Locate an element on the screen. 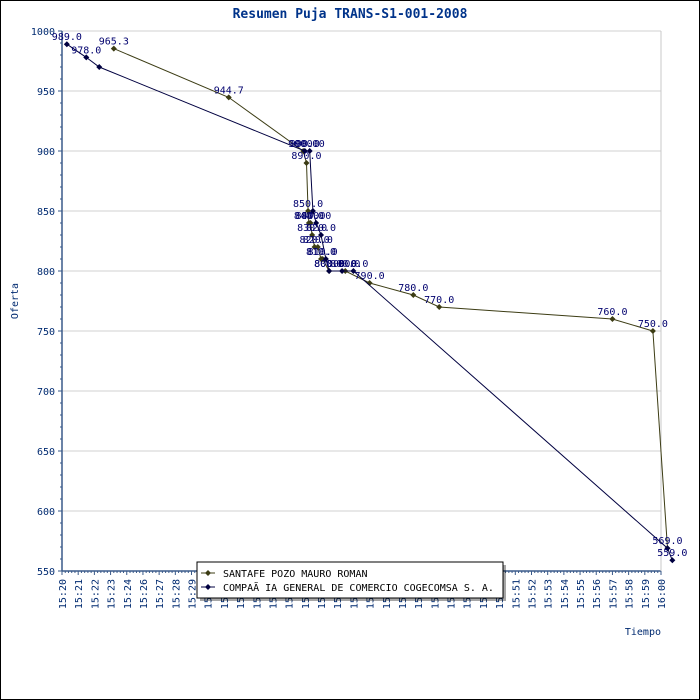  y-ticks: 550 600 650 700 750 800 850 900 950 1000 is located at coordinates (46, 302).